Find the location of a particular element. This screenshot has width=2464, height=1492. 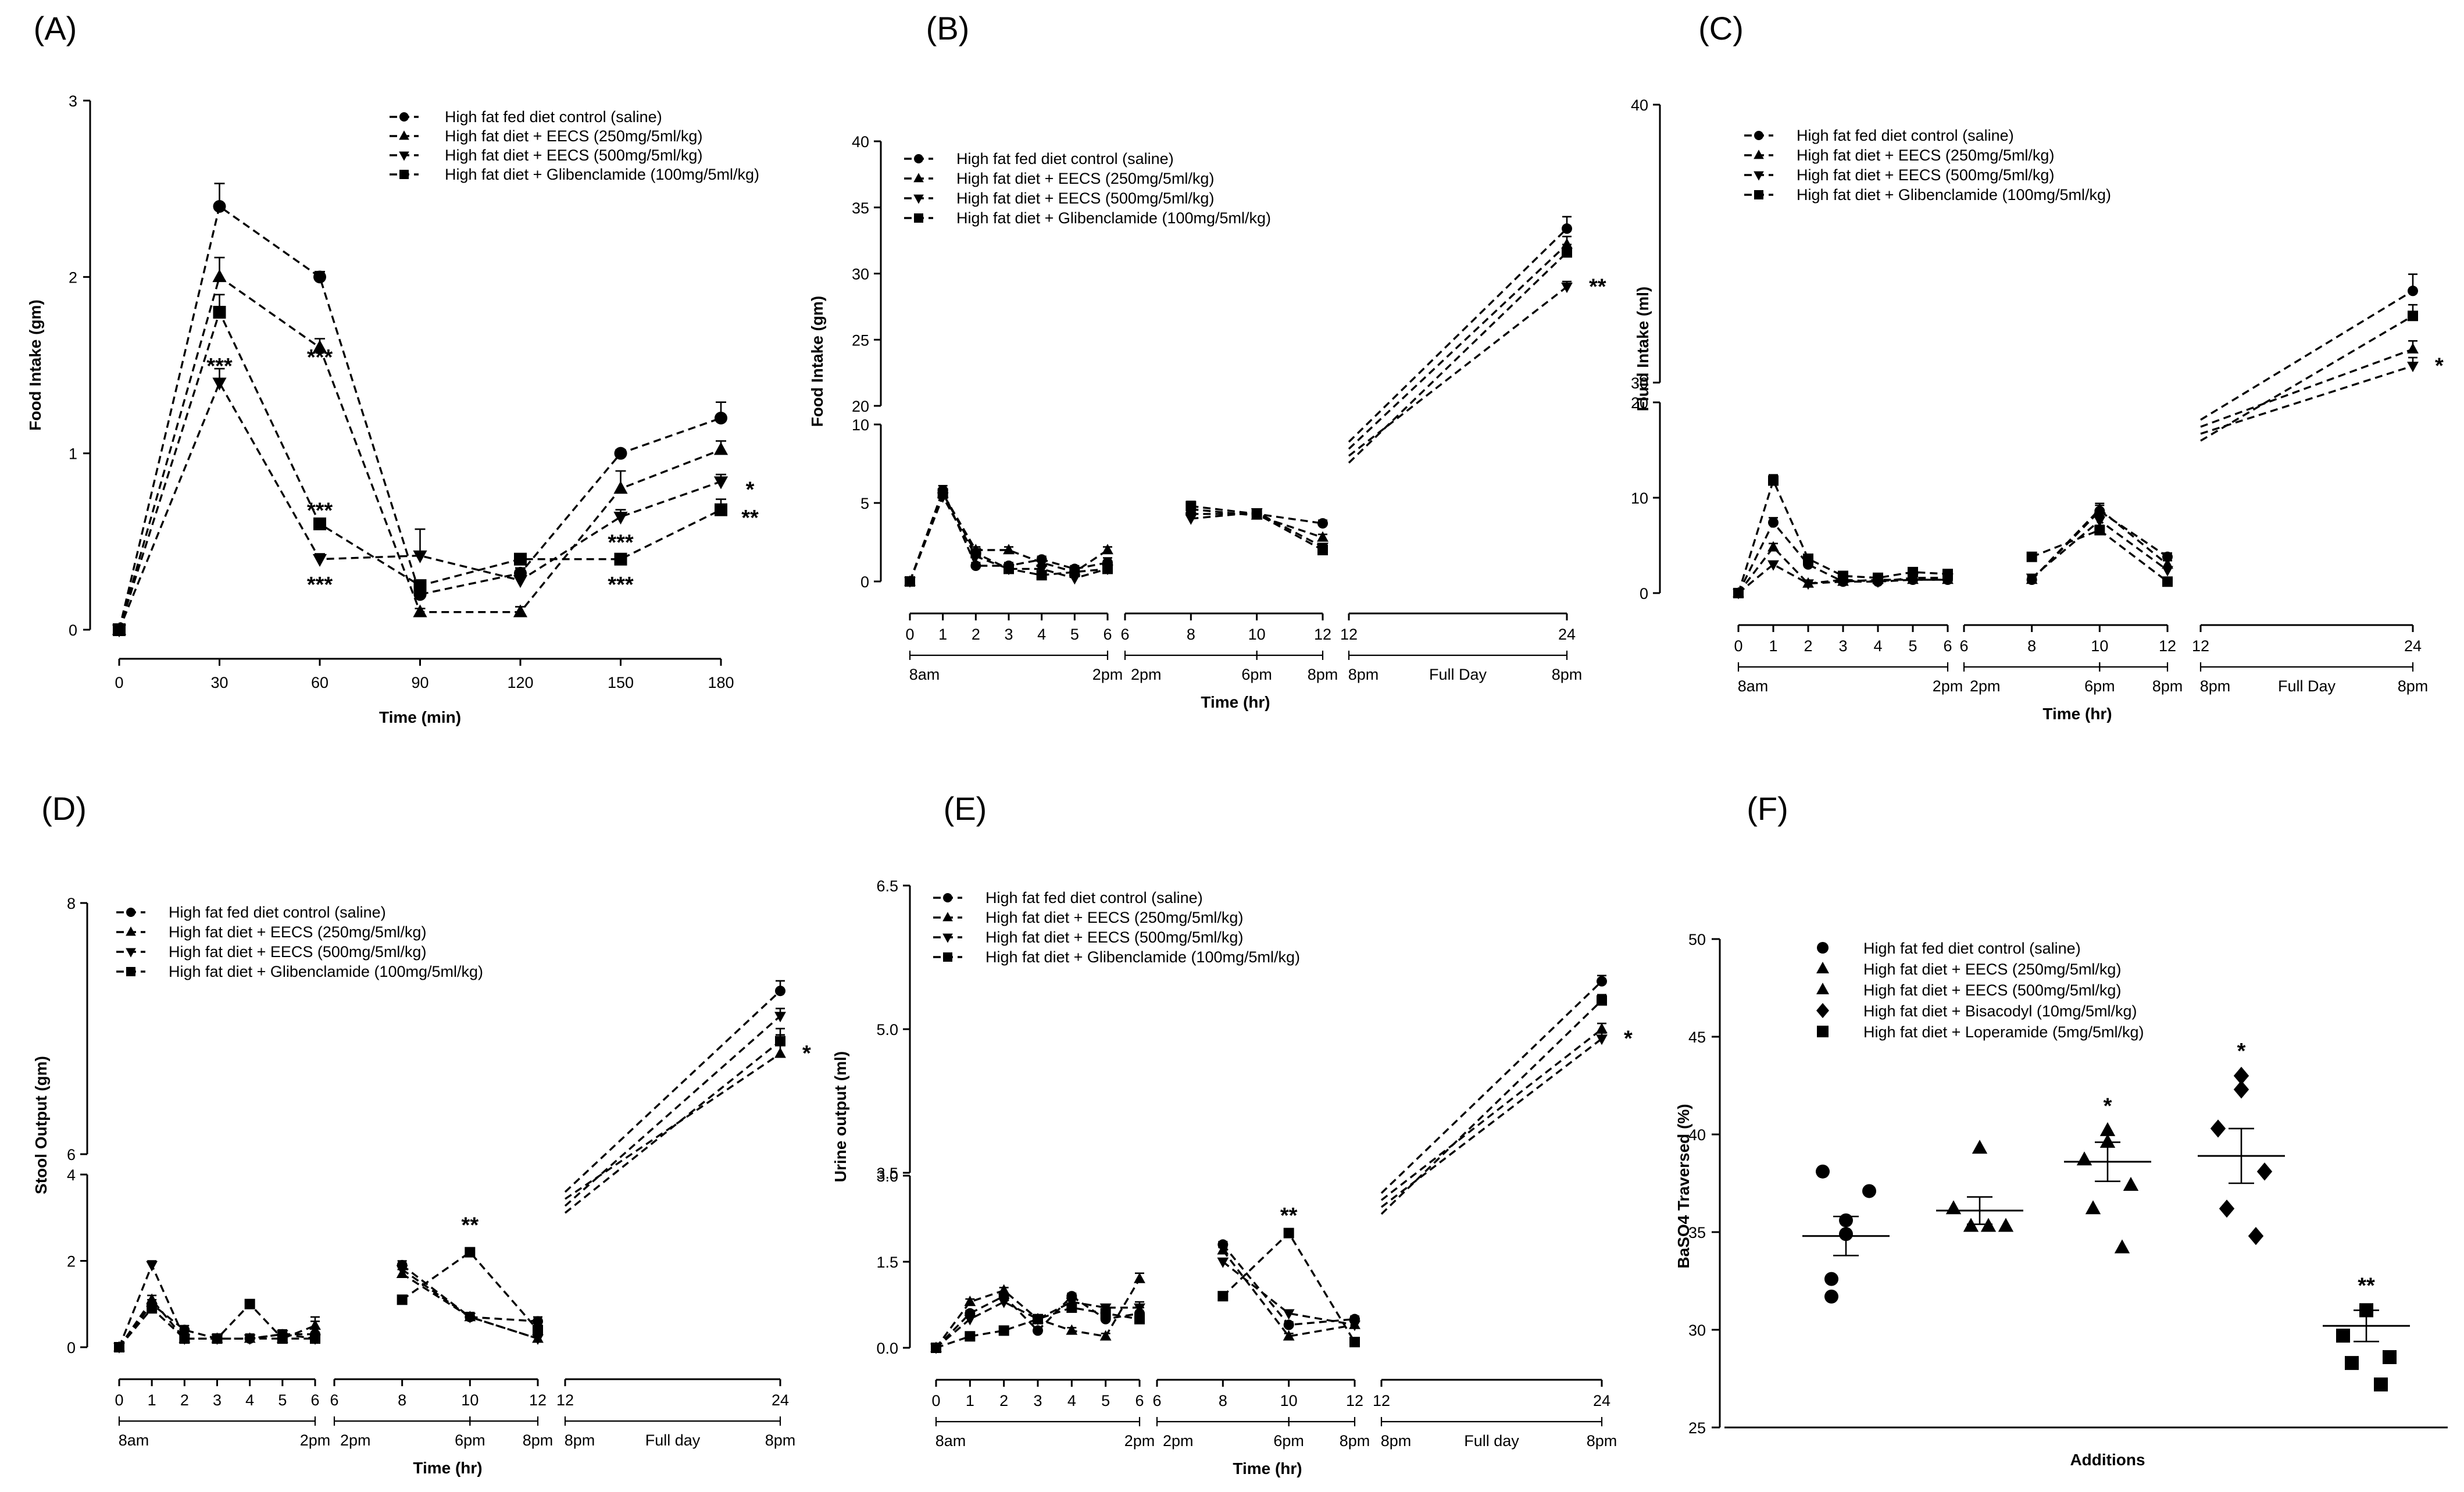

panel-label: (C) is located at coordinates (1721, 28).